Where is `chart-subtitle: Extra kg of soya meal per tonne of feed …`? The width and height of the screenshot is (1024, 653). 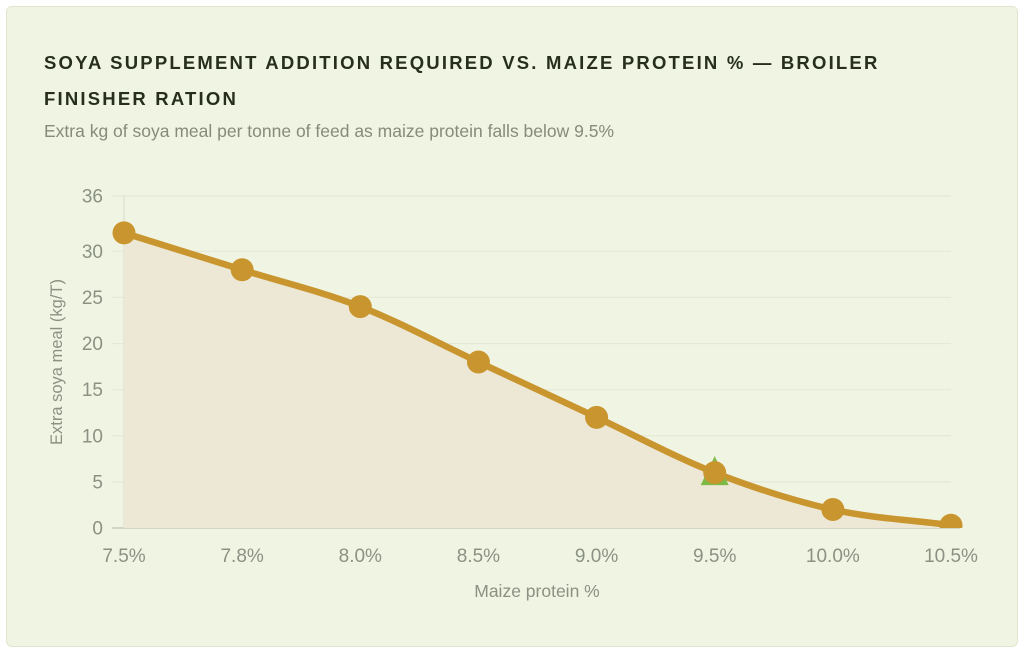 chart-subtitle: Extra kg of soya meal per tonne of feed … is located at coordinates (329, 131).